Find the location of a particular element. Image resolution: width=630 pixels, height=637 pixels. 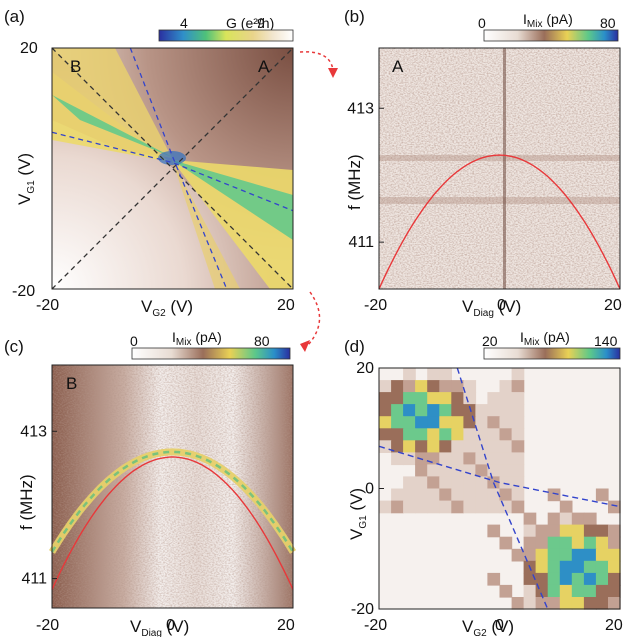

panel-c-xtick-left: -20 is located at coordinates (47, 625).